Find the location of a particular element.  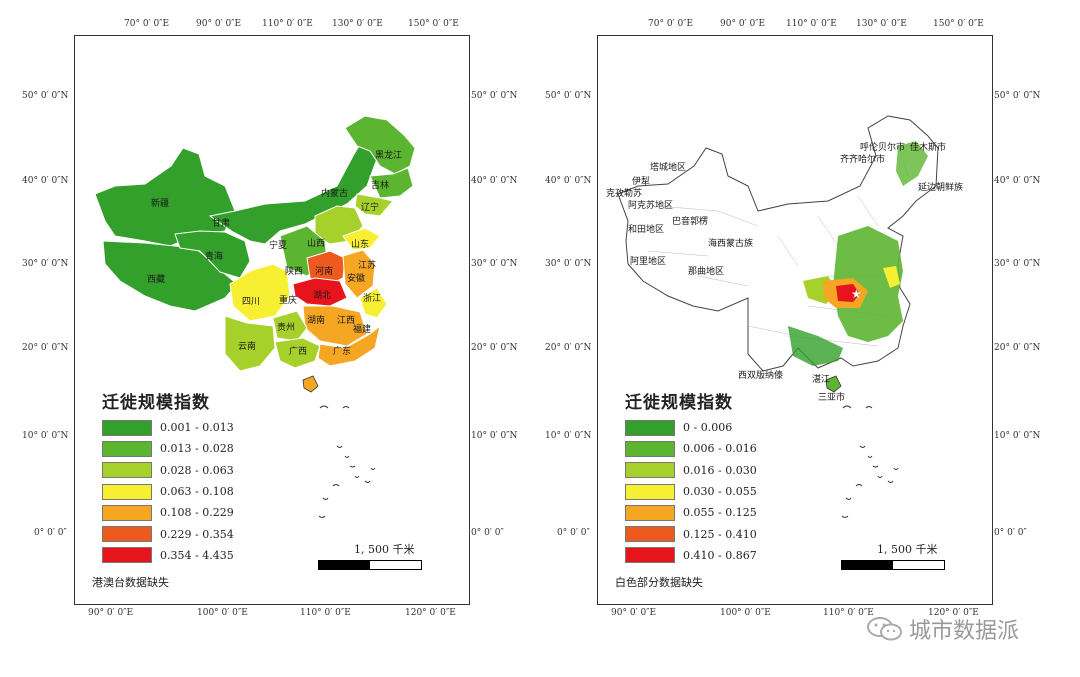

label-guangdong: 广东 is located at coordinates (342, 352).